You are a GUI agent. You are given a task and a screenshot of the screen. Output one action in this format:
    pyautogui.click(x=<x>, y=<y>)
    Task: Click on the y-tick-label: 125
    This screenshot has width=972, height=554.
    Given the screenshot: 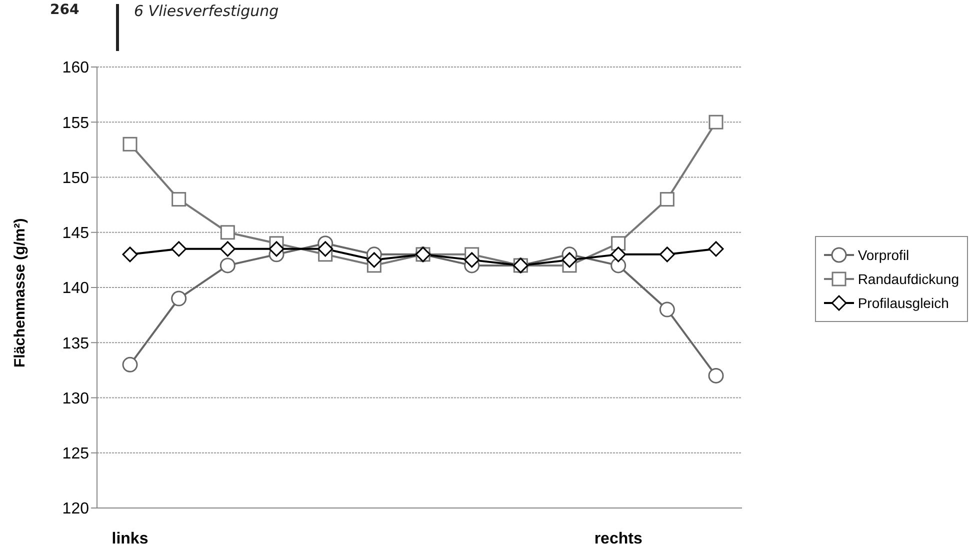 What is the action you would take?
    pyautogui.click(x=76, y=454)
    